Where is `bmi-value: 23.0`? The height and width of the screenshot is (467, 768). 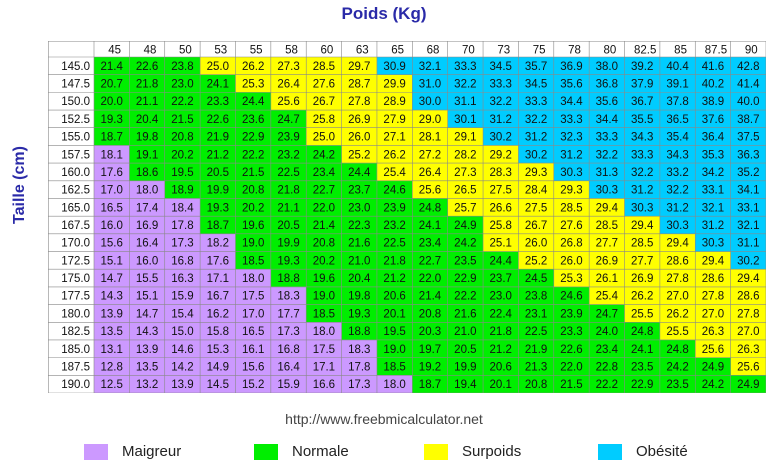
bmi-value: 23.0 is located at coordinates (501, 297).